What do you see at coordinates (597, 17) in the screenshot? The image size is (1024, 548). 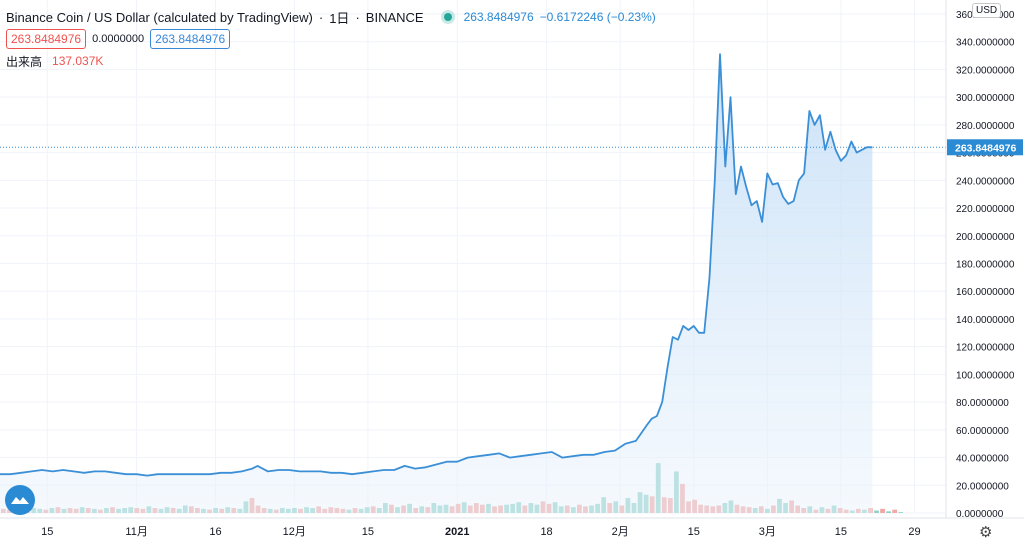 I see `price-change: −0.6172246 (−0.23%)` at bounding box center [597, 17].